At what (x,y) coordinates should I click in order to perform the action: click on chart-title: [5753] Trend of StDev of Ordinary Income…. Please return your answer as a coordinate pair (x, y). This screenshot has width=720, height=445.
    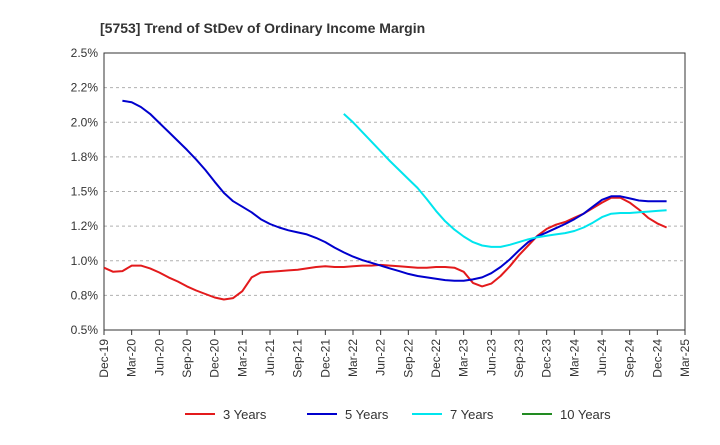
    Looking at the image, I should click on (262, 28).